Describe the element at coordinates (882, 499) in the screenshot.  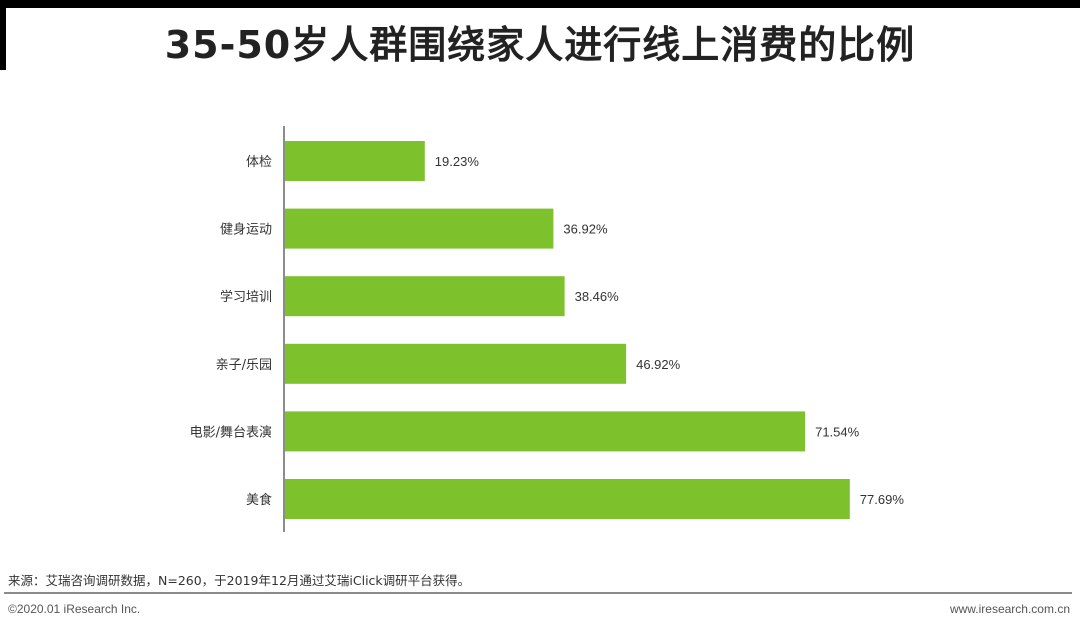
I see `value-label: 77.69%` at that location.